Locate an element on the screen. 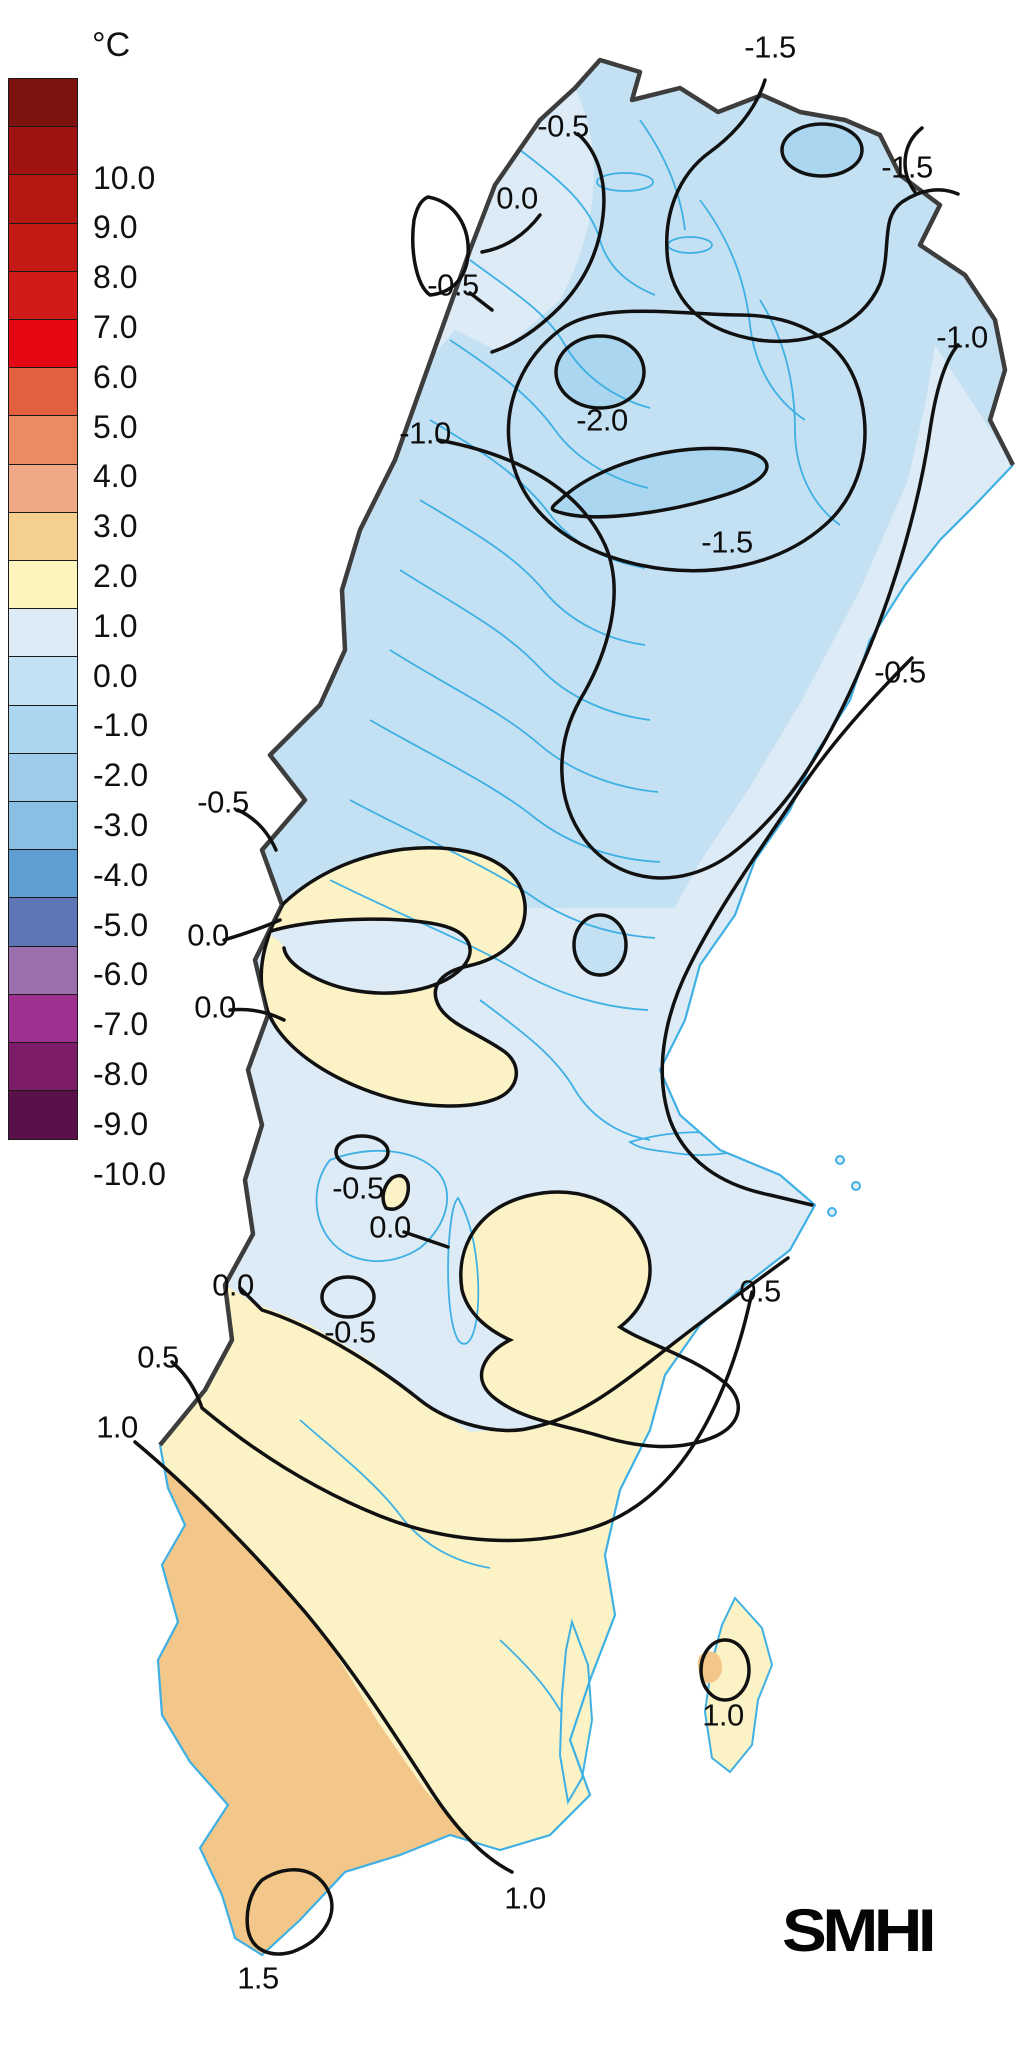  legend-tick-label: 1.0 is located at coordinates (115, 625).